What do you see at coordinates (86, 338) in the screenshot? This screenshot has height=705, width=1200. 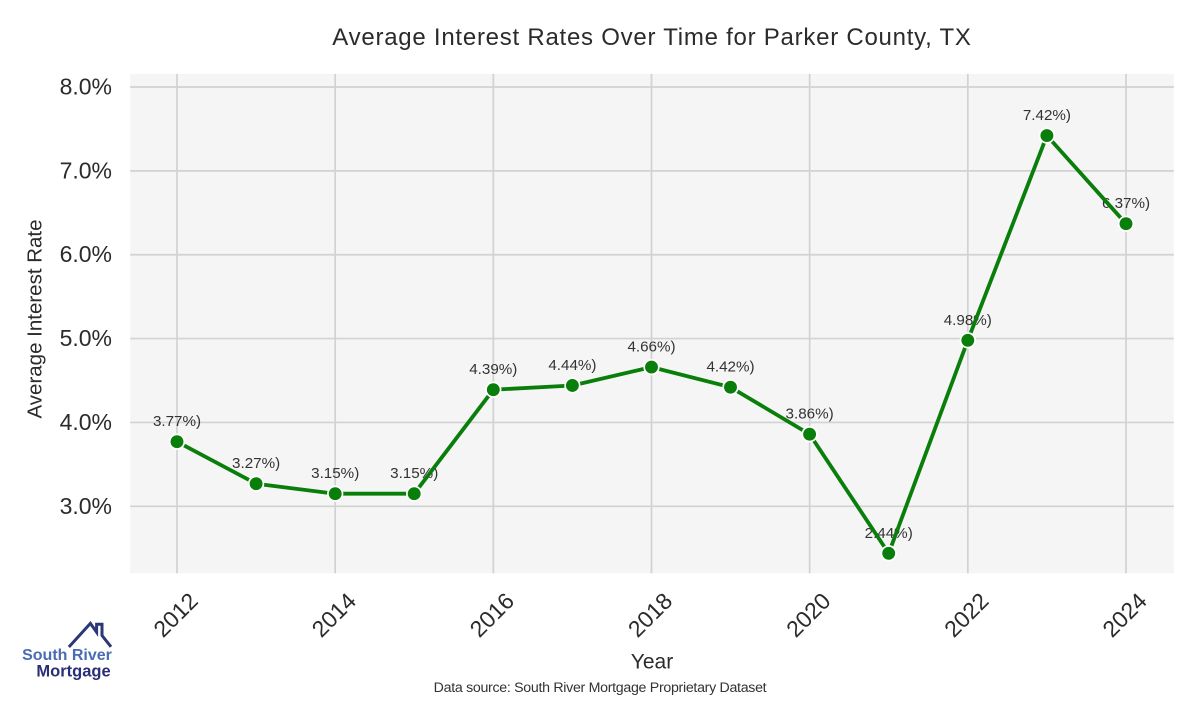 I see `svg-text: 5.0%` at bounding box center [86, 338].